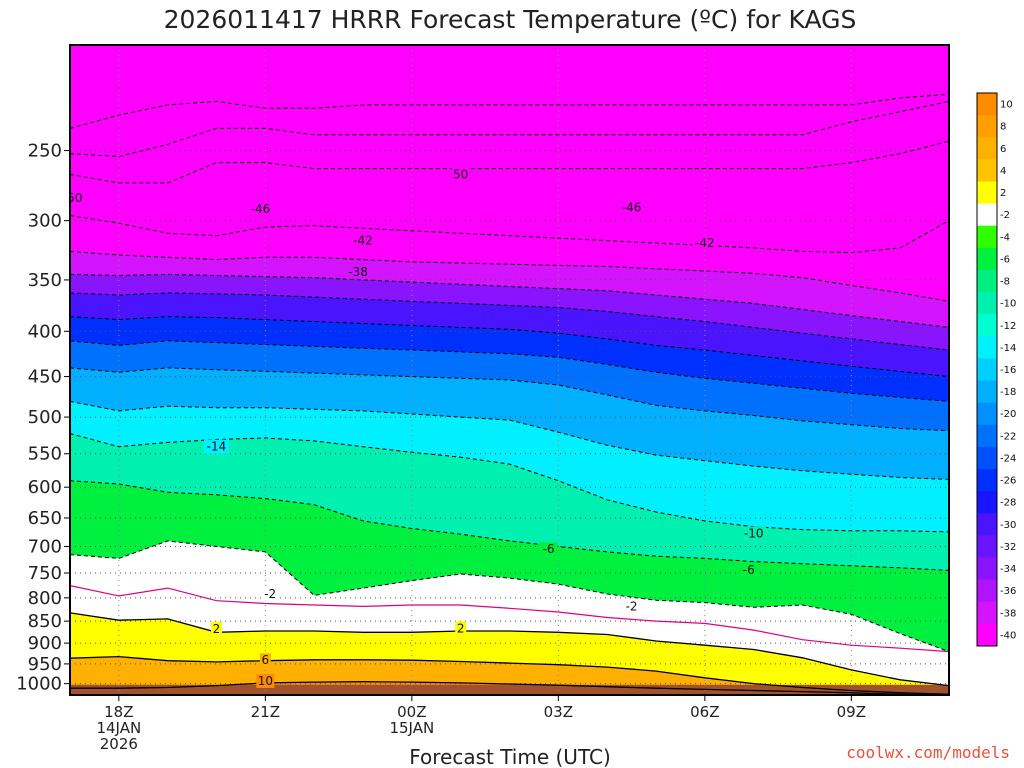 The image size is (1024, 768). Describe the element at coordinates (1005, 259) in the screenshot. I see `colorbar-label: -6` at that location.